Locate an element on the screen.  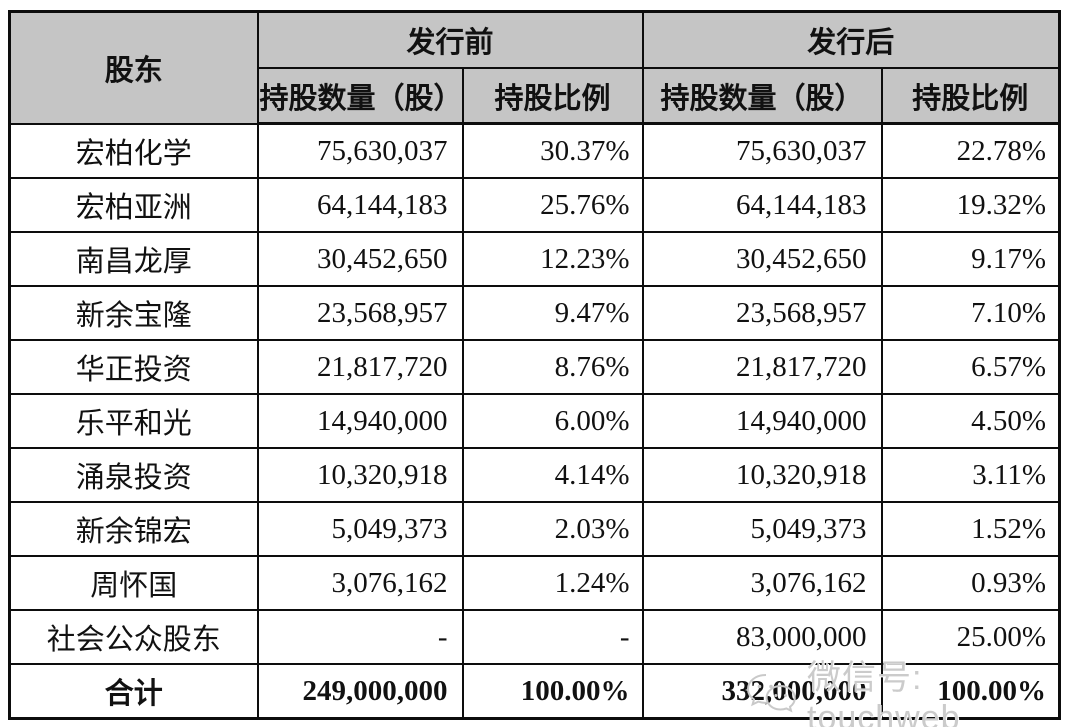
cell-post_ratio: 25.00% is located at coordinates (970, 637).